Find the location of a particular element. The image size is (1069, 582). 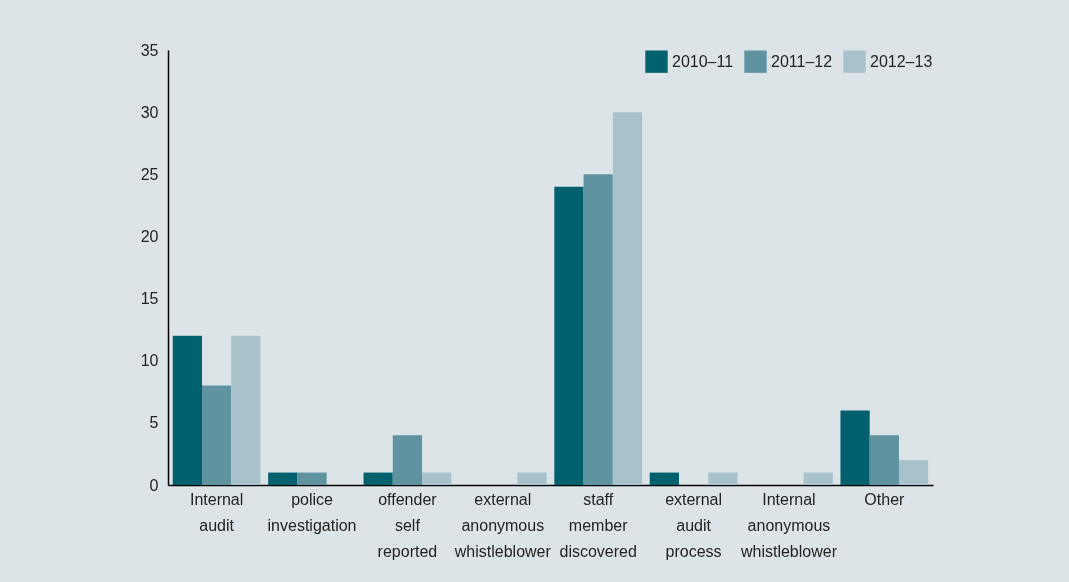

x-tick-label: Internal audit is located at coordinates (216, 512).